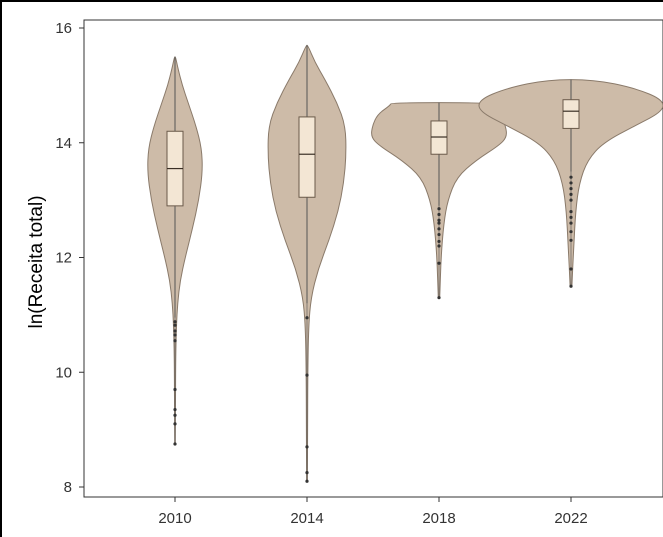 The height and width of the screenshot is (537, 663). I want to click on violin-2018, so click(439, 201).